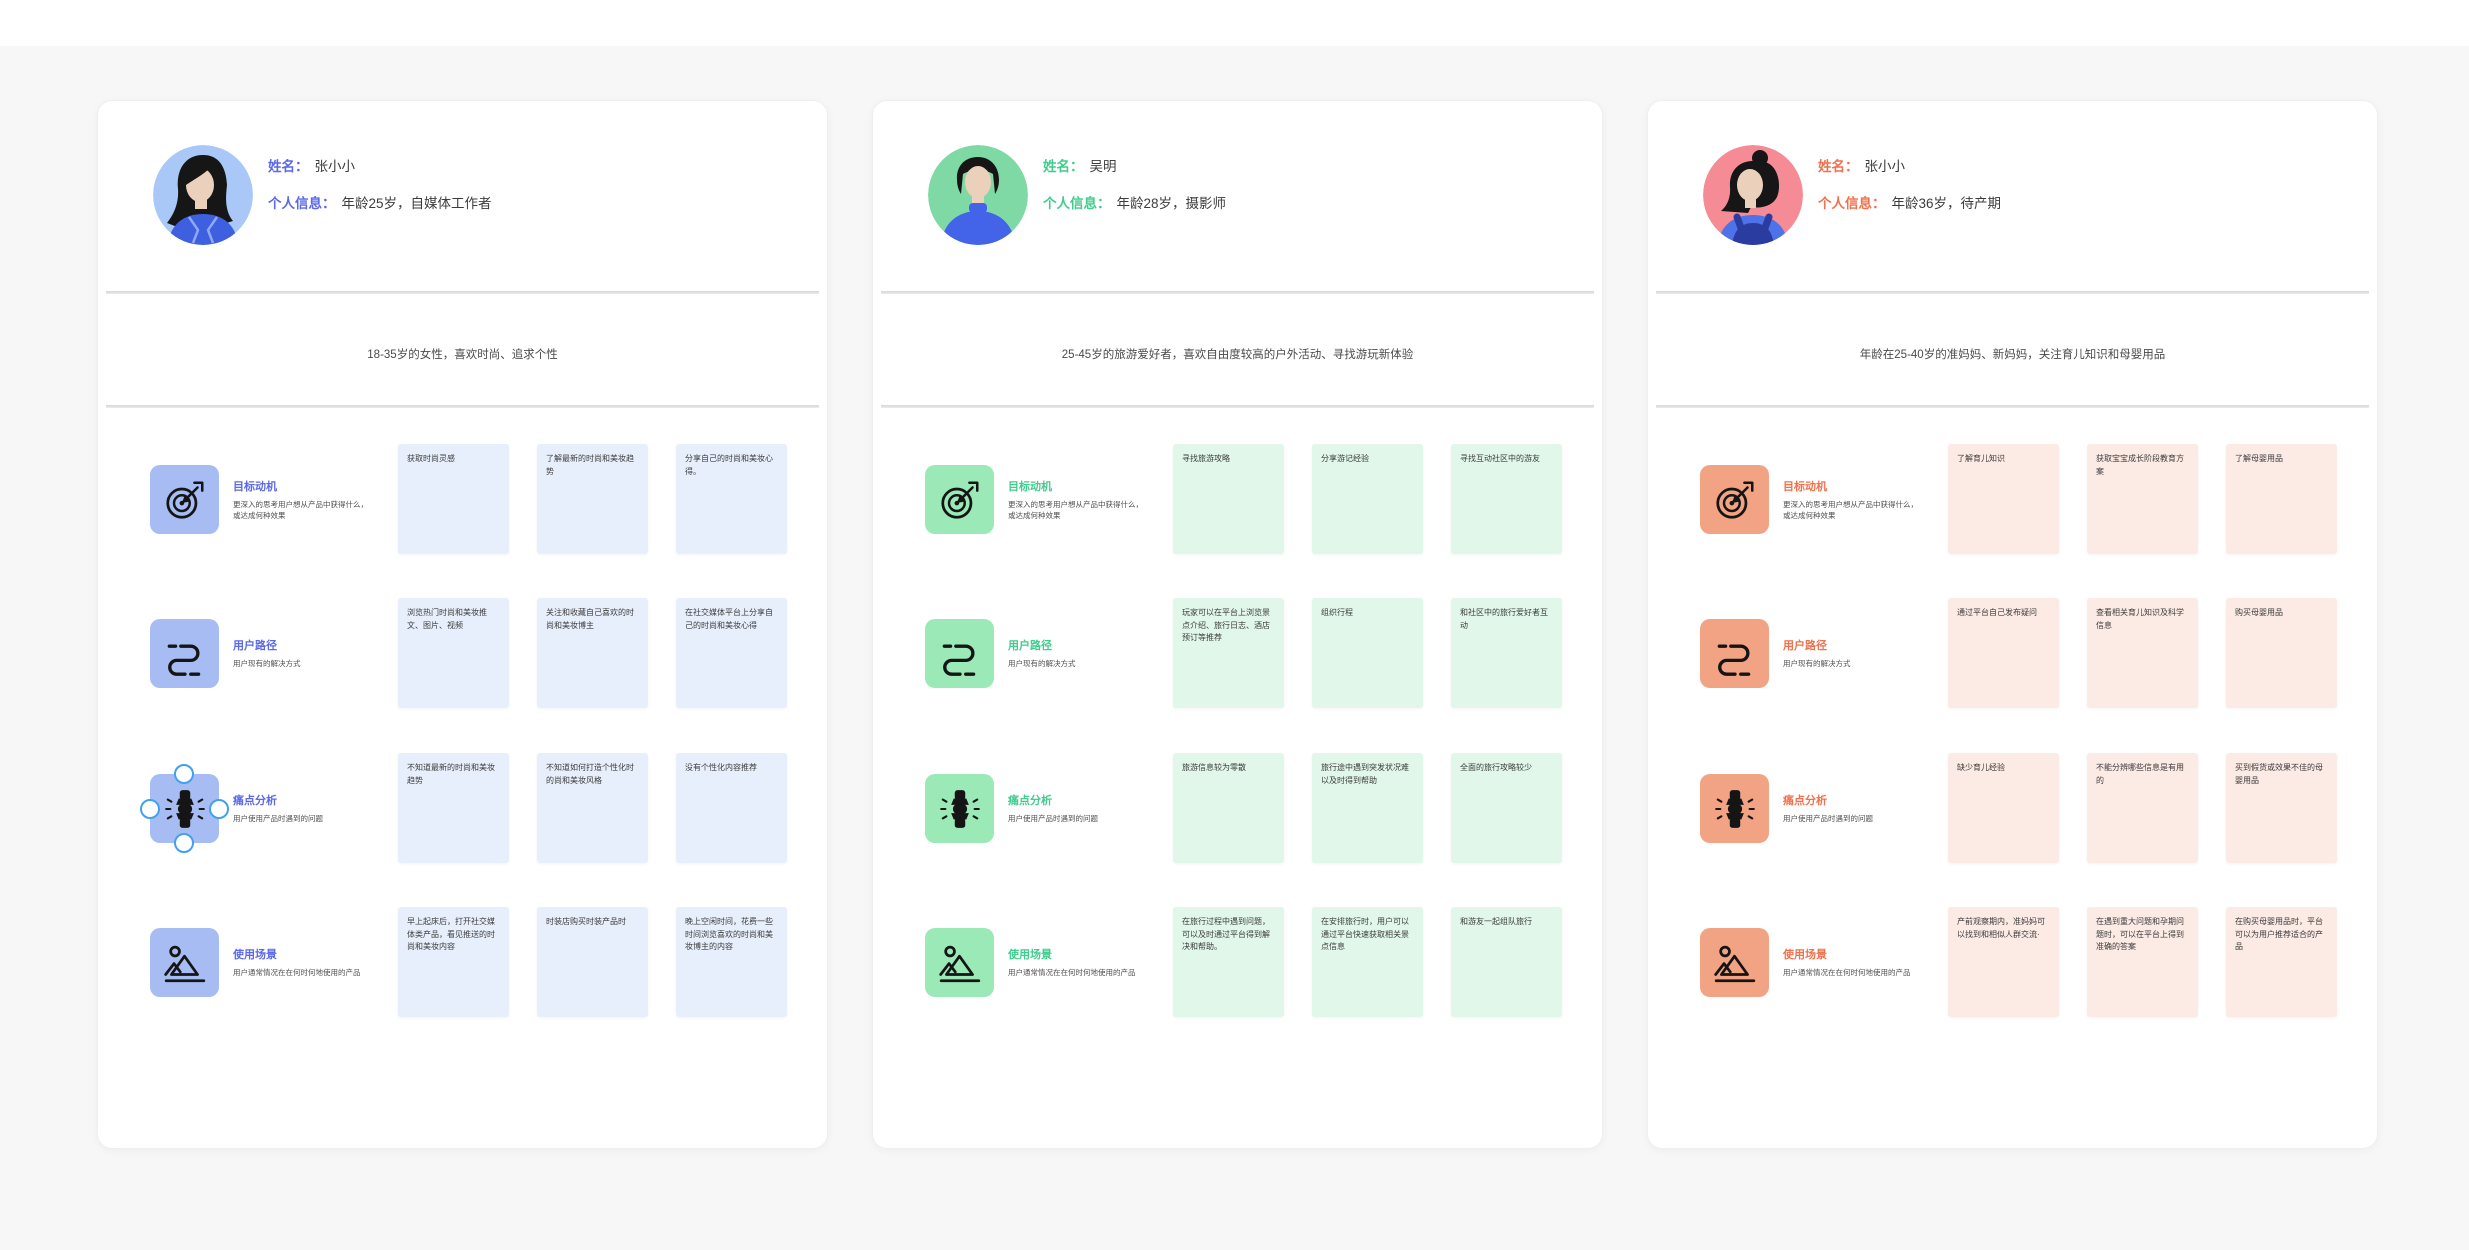 The width and height of the screenshot is (2469, 1250). I want to click on info-line: 个人信息： 年龄28岁，摄影师, so click(1134, 203).